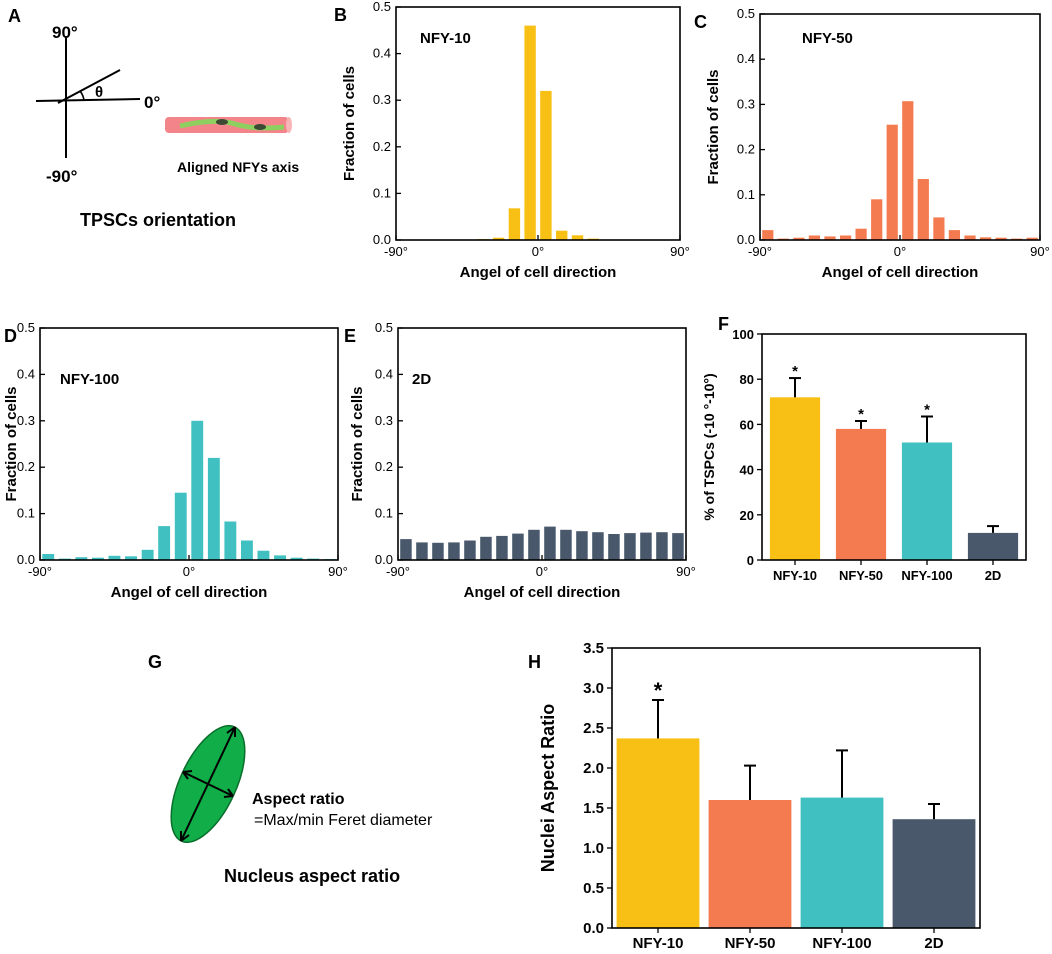 The width and height of the screenshot is (1052, 954). Describe the element at coordinates (350, 336) in the screenshot. I see `panel-letter: E` at that location.